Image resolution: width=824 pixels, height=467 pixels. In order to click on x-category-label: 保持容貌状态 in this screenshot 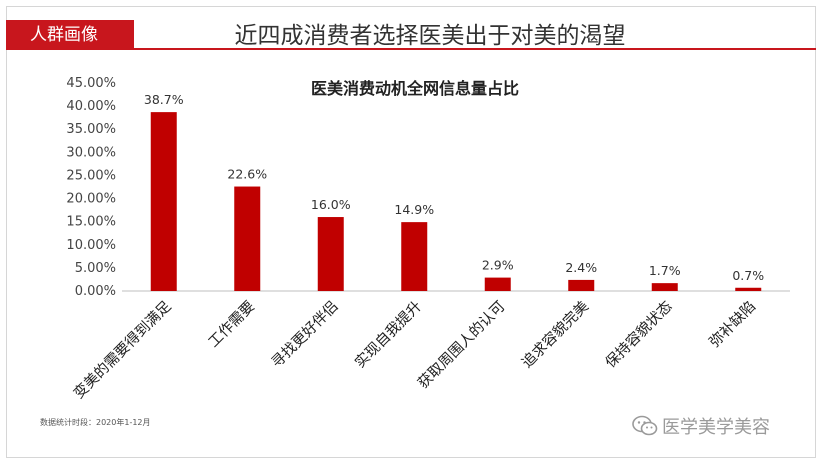, I will do `click(639, 335)`.